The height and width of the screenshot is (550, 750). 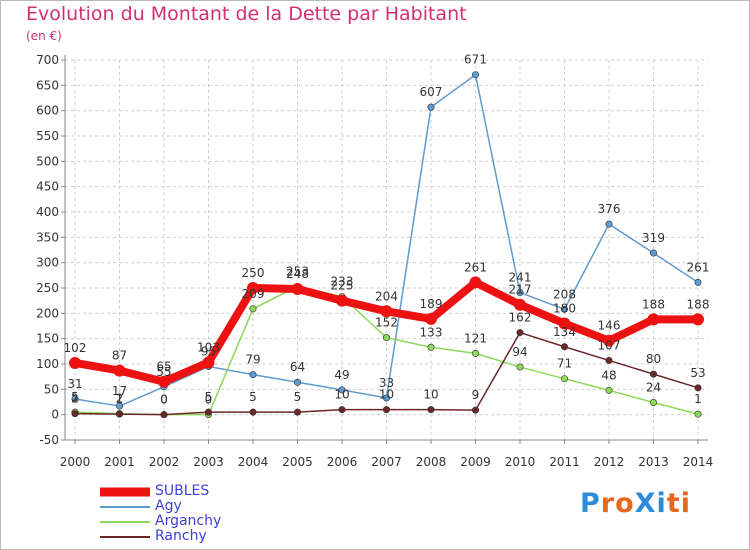 What do you see at coordinates (386, 296) in the screenshot?
I see `data-label-subles: 204` at bounding box center [386, 296].